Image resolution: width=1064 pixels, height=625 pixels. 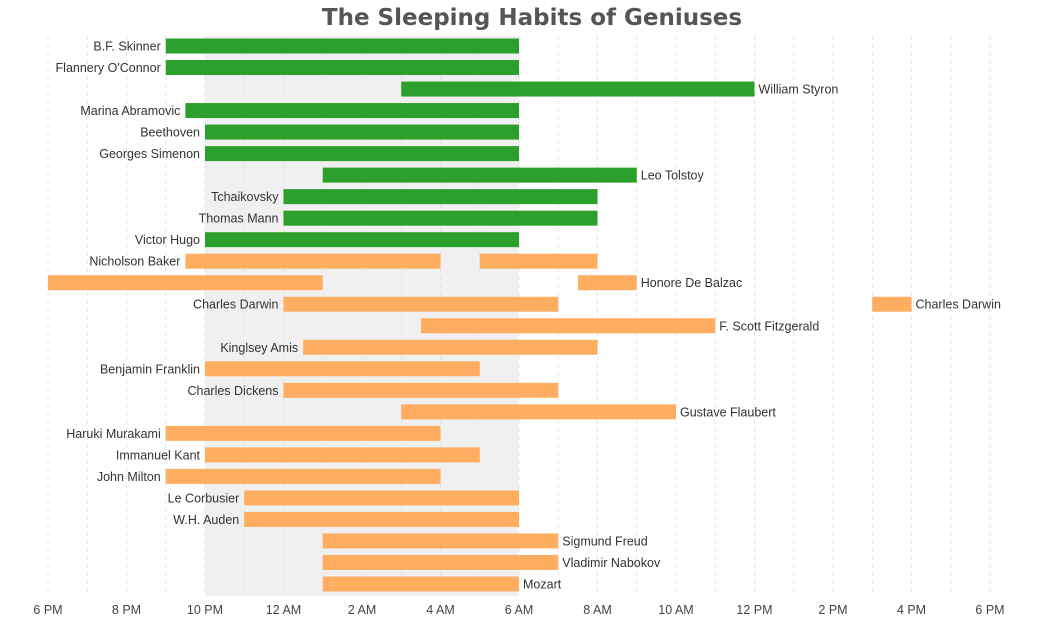 What do you see at coordinates (167, 240) in the screenshot?
I see `person-label: Victor Hugo` at bounding box center [167, 240].